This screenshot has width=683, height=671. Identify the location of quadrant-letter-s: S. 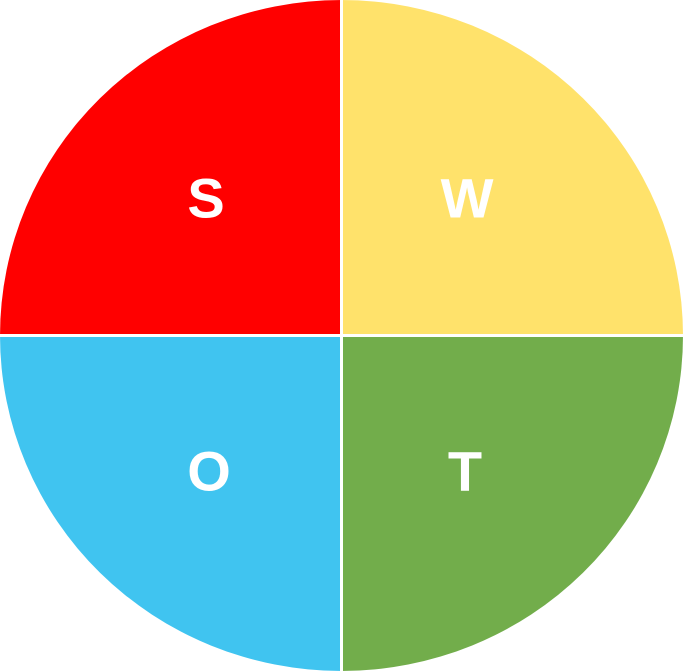
(205, 198).